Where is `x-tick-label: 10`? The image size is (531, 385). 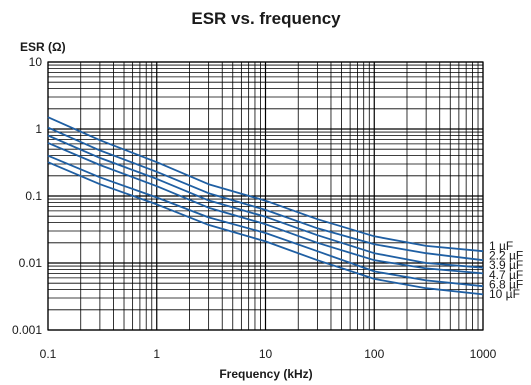 x-tick-label: 10 is located at coordinates (266, 354).